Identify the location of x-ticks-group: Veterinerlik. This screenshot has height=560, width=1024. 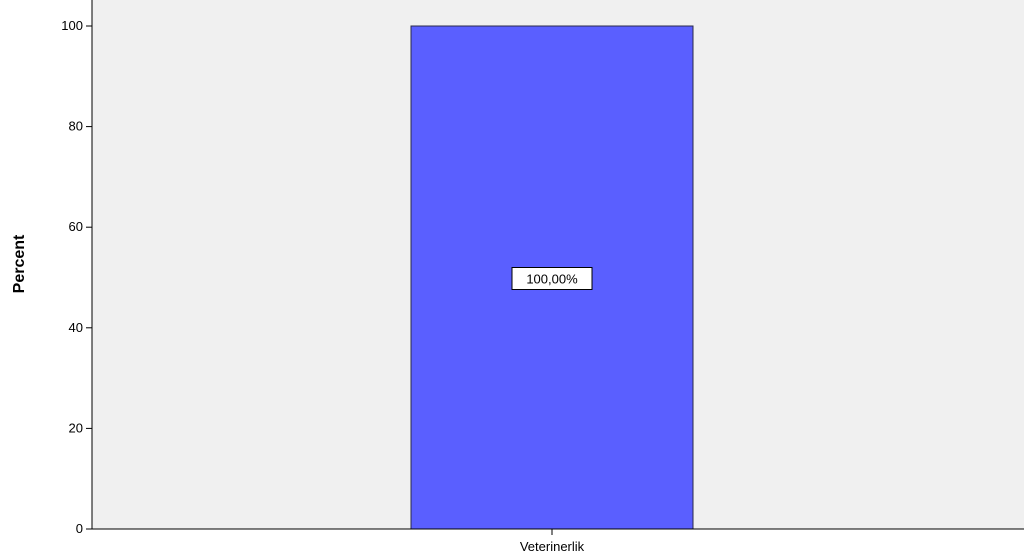
(552, 541).